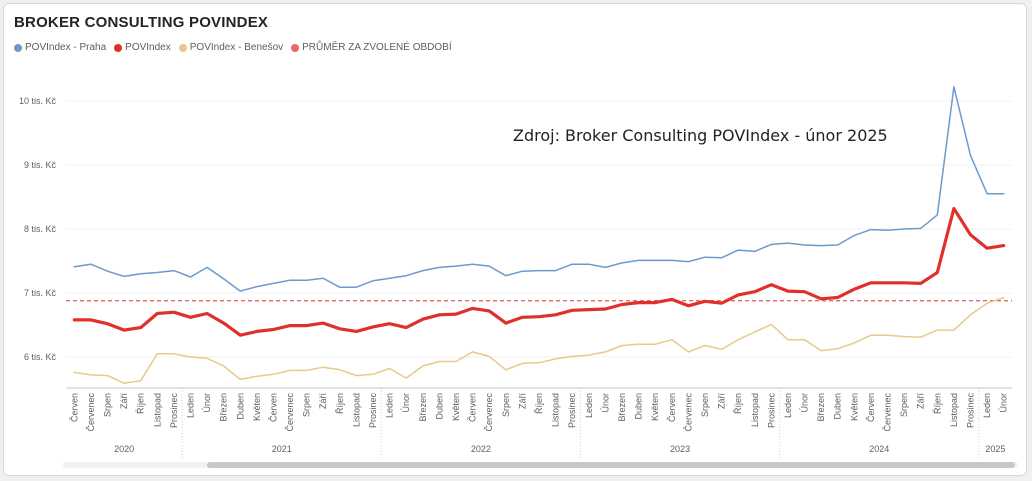 The height and width of the screenshot is (481, 1032). I want to click on year-label: 2022, so click(481, 449).